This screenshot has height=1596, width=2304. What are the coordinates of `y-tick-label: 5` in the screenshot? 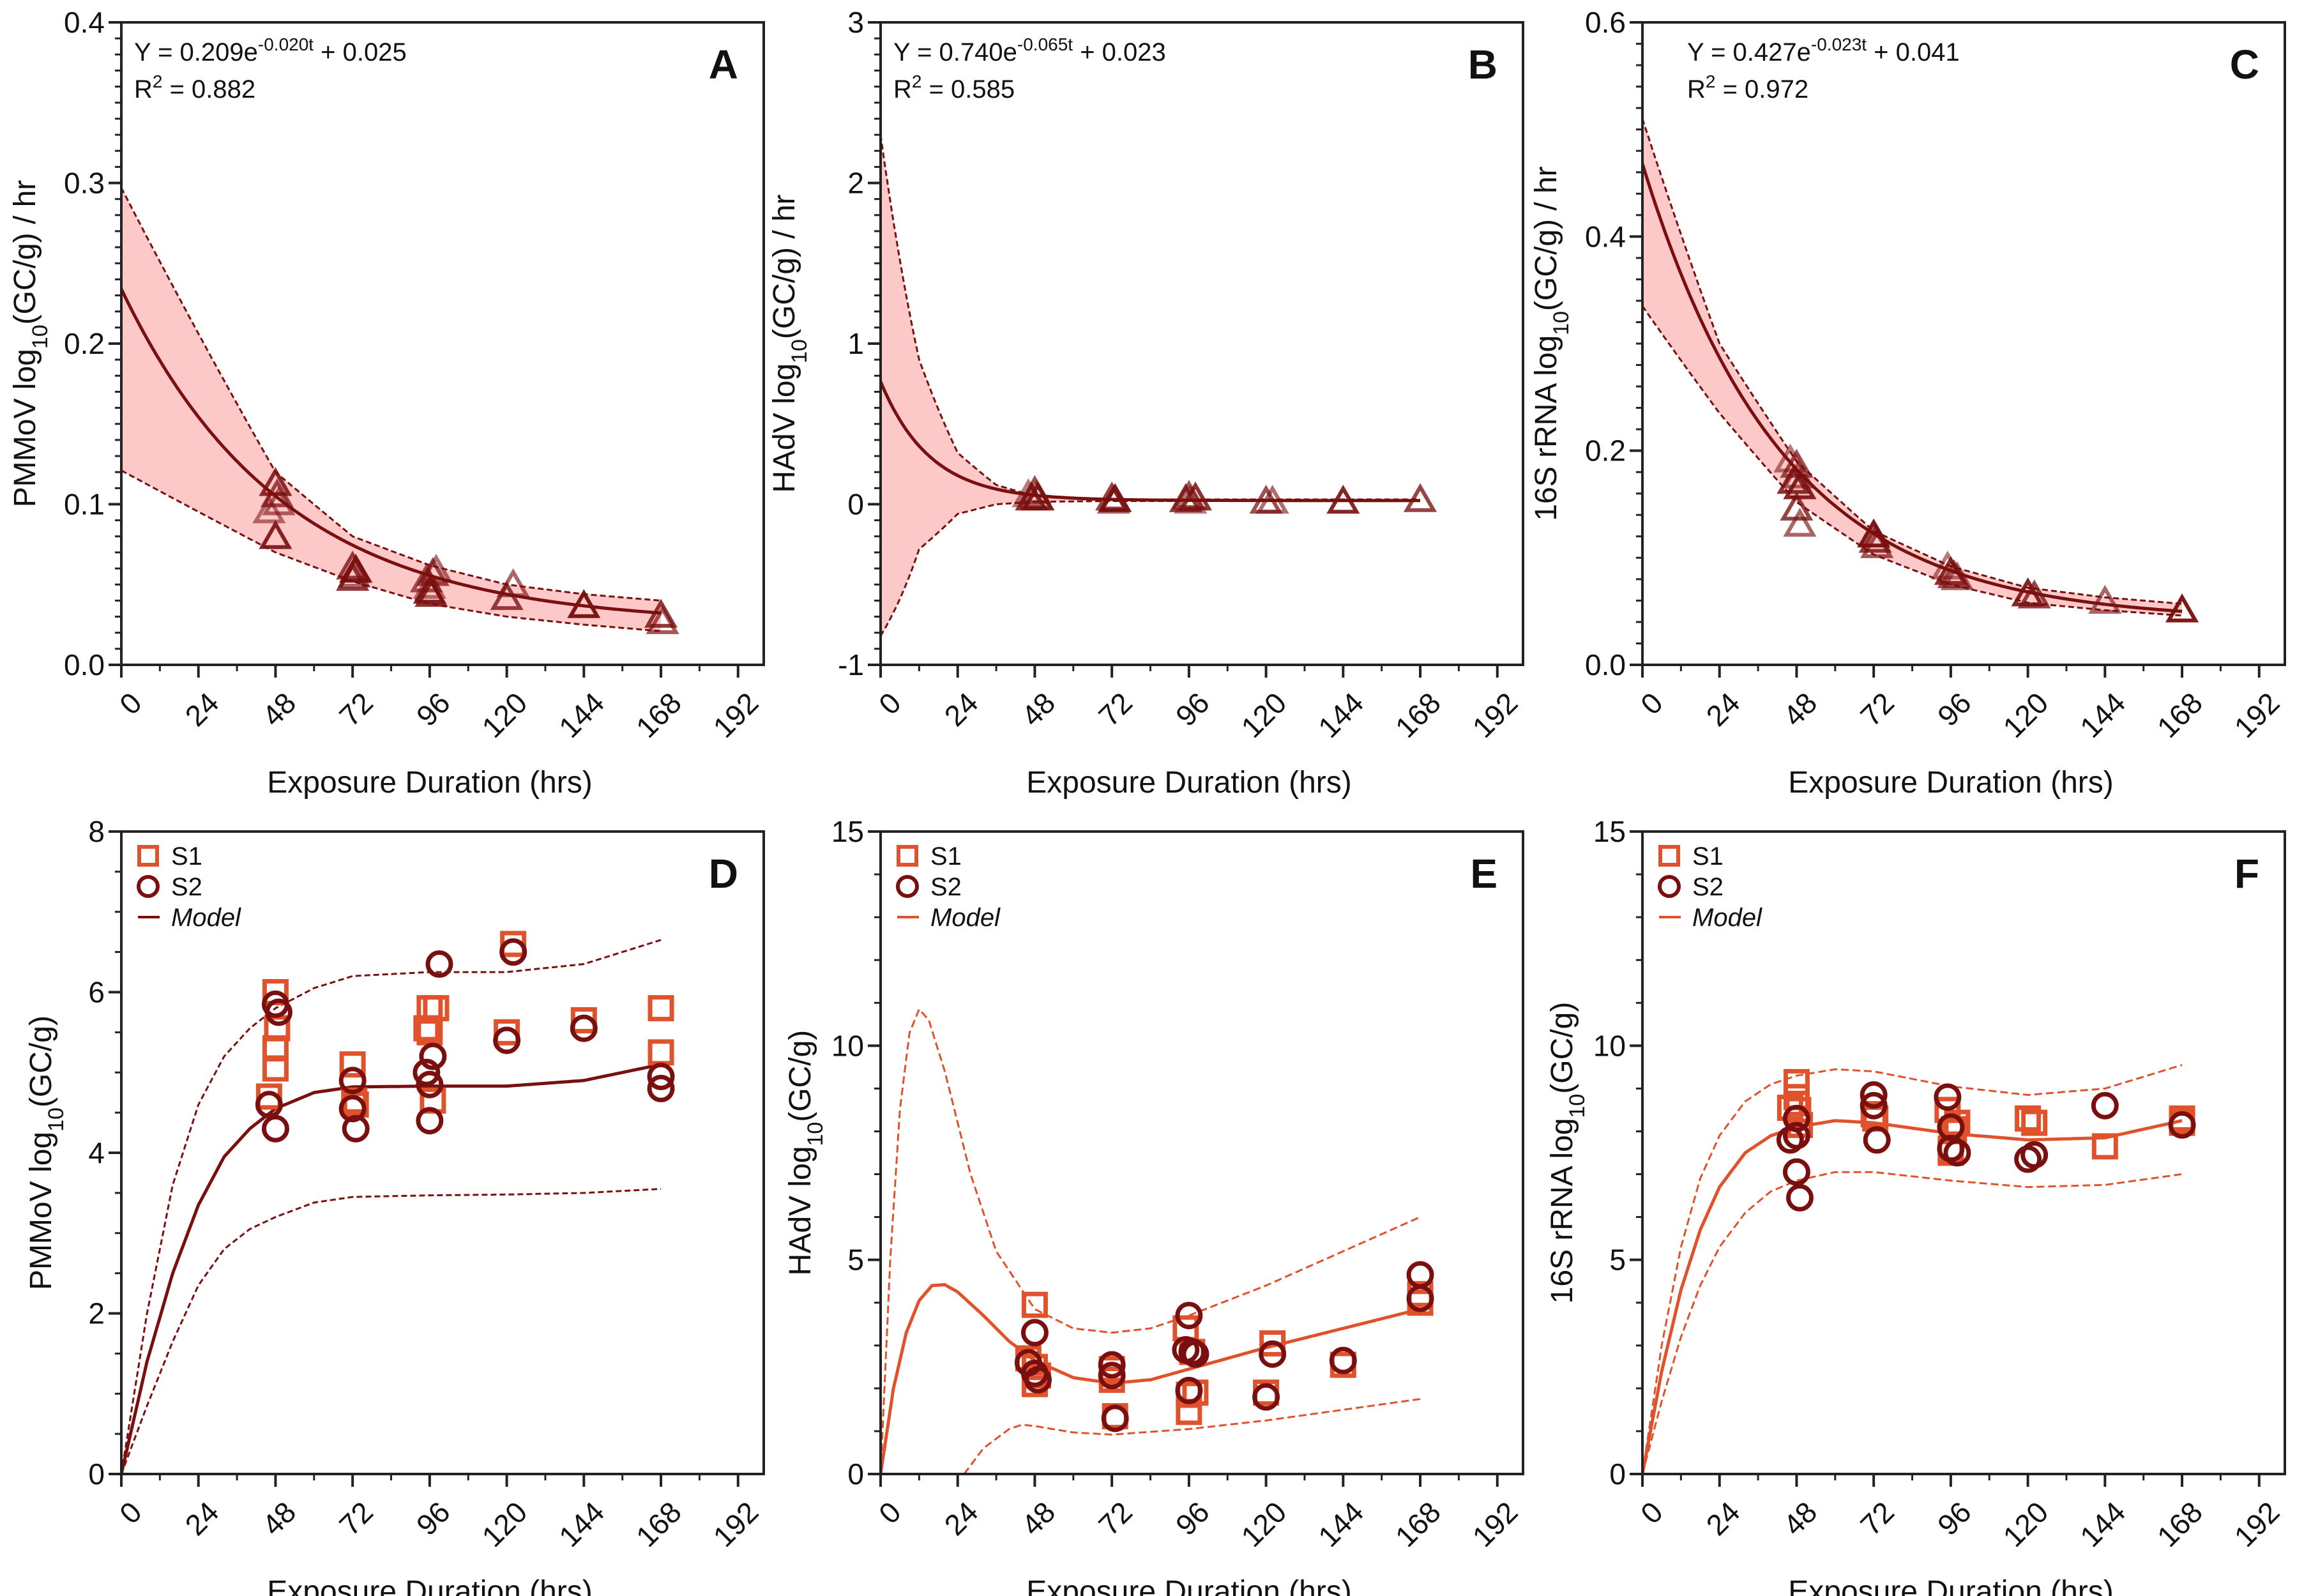 It's located at (855, 1260).